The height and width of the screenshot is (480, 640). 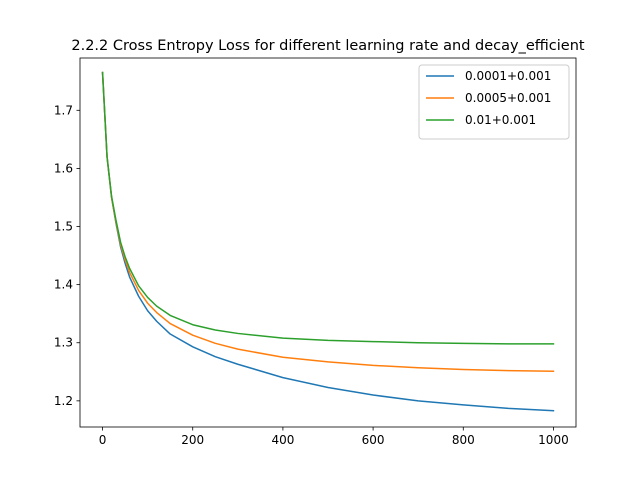 I want to click on y-tick-label: 1.6, so click(x=63, y=168).